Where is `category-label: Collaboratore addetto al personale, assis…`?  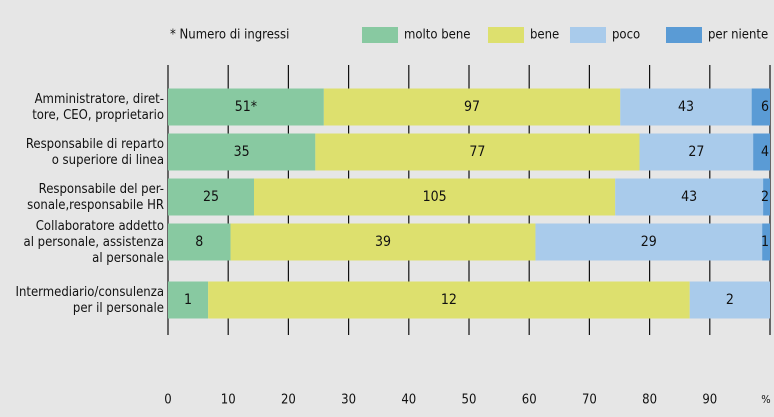 category-label: Collaboratore addetto al personale, assis… is located at coordinates (94, 242).